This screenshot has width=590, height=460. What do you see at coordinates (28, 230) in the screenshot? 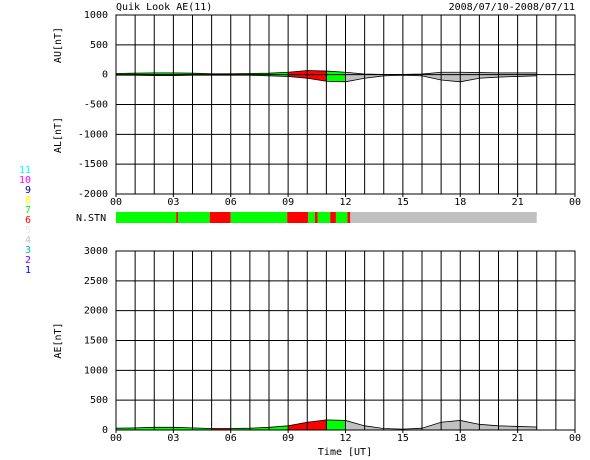
I see `legend-entry: 5` at bounding box center [28, 230].